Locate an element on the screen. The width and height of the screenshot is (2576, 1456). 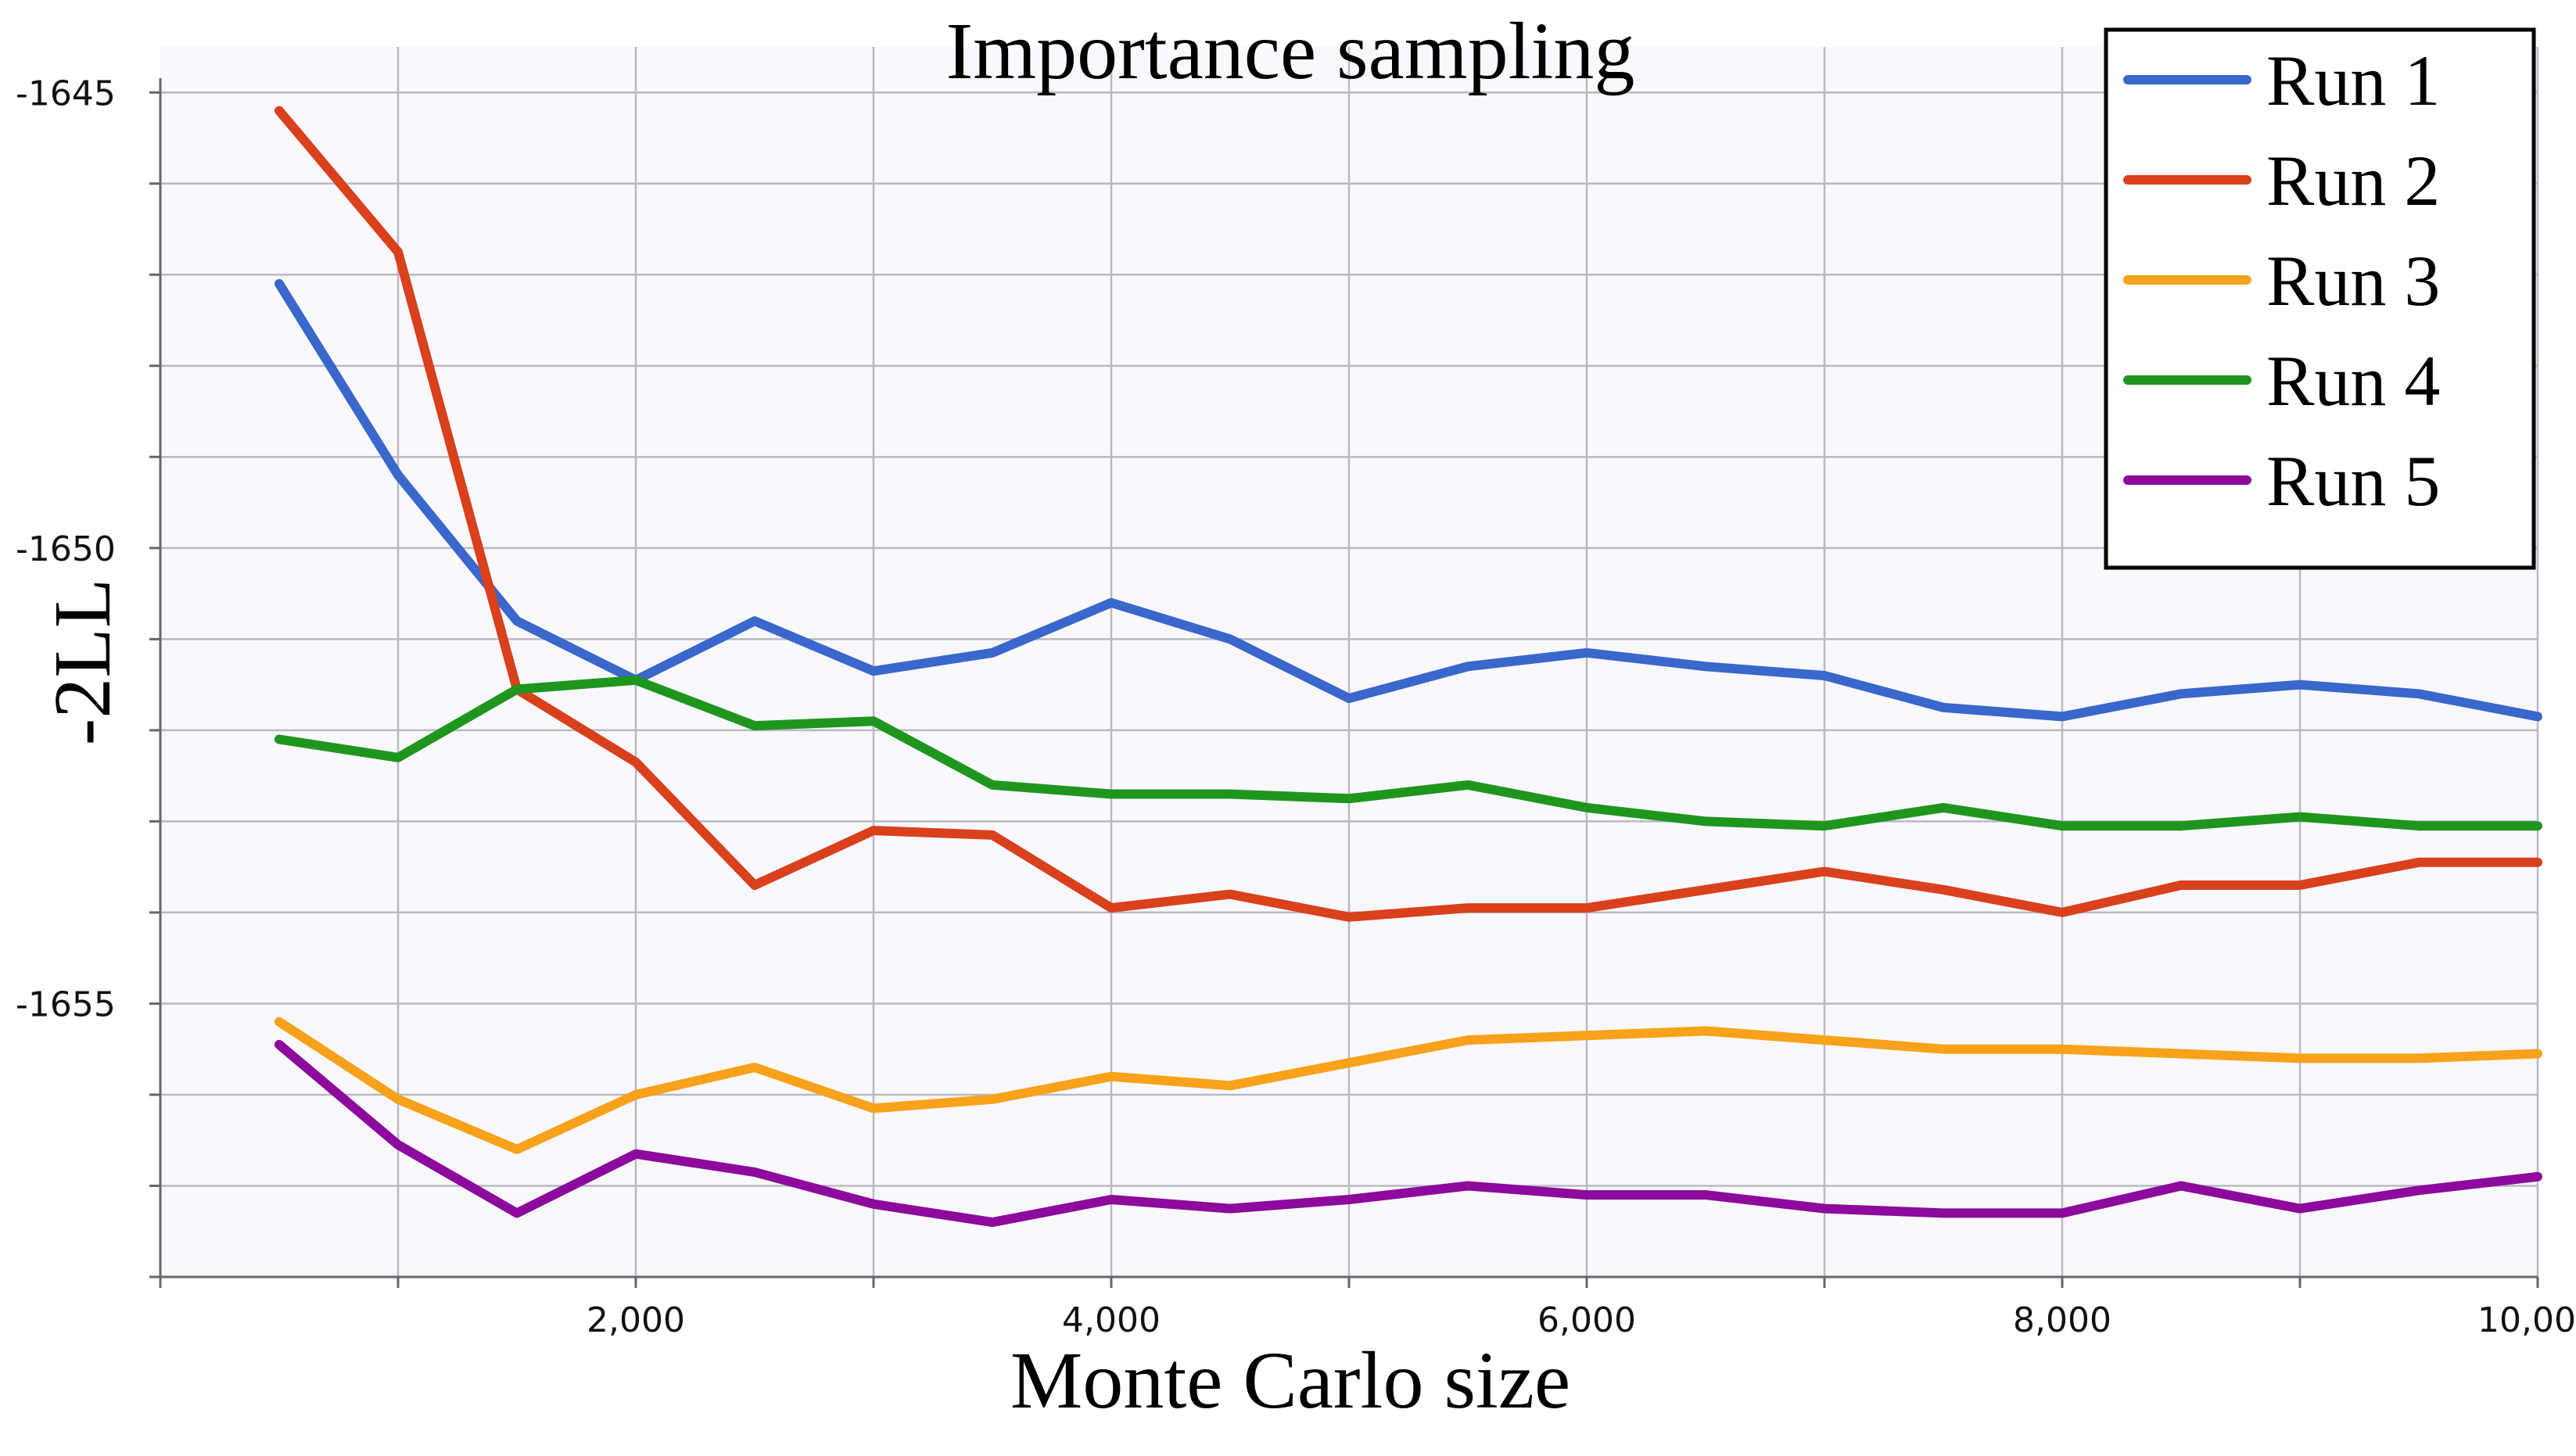
legend-label-run-5: Run 5 is located at coordinates (2353, 481).